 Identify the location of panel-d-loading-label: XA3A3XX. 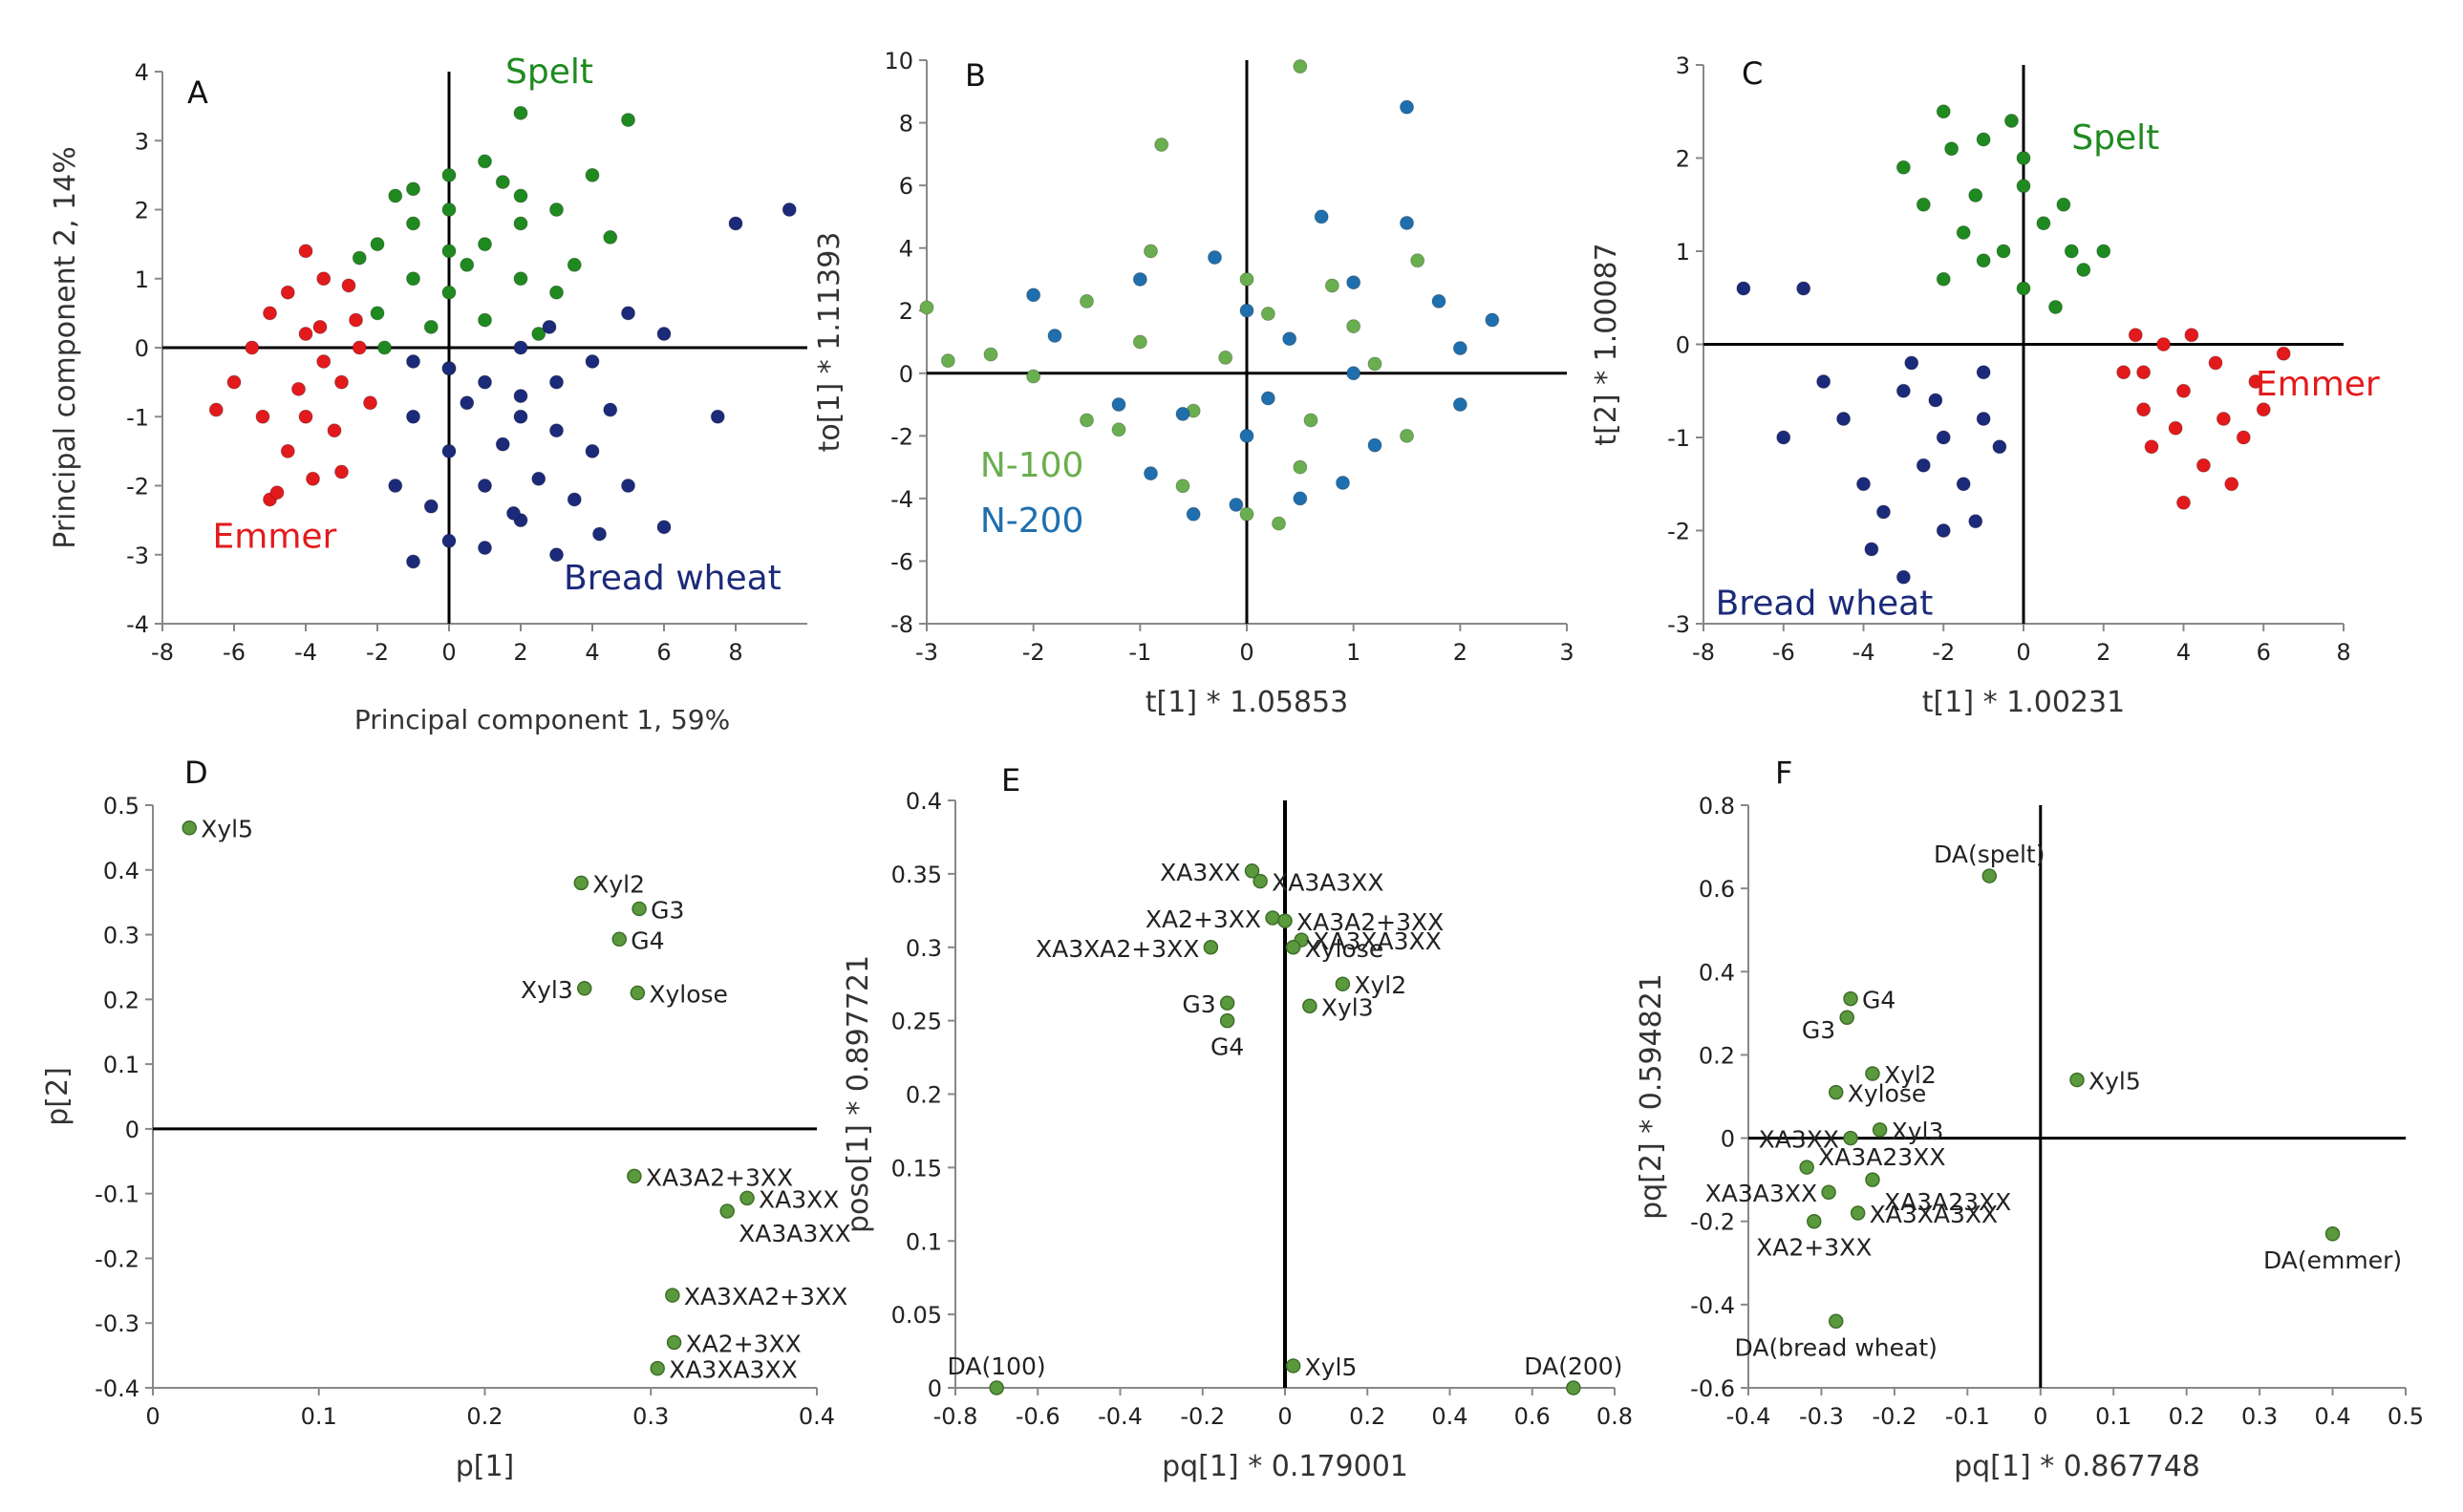
(794, 1233).